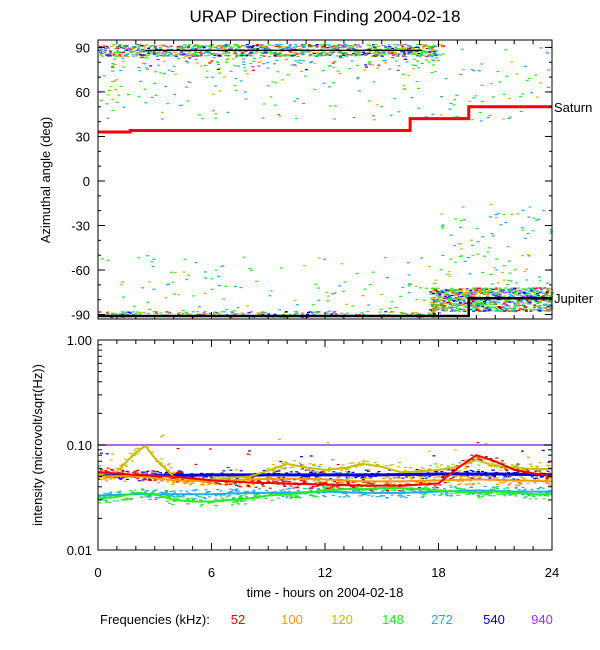 This screenshot has height=650, width=600. I want to click on x-tick-label: 12, so click(325, 572).